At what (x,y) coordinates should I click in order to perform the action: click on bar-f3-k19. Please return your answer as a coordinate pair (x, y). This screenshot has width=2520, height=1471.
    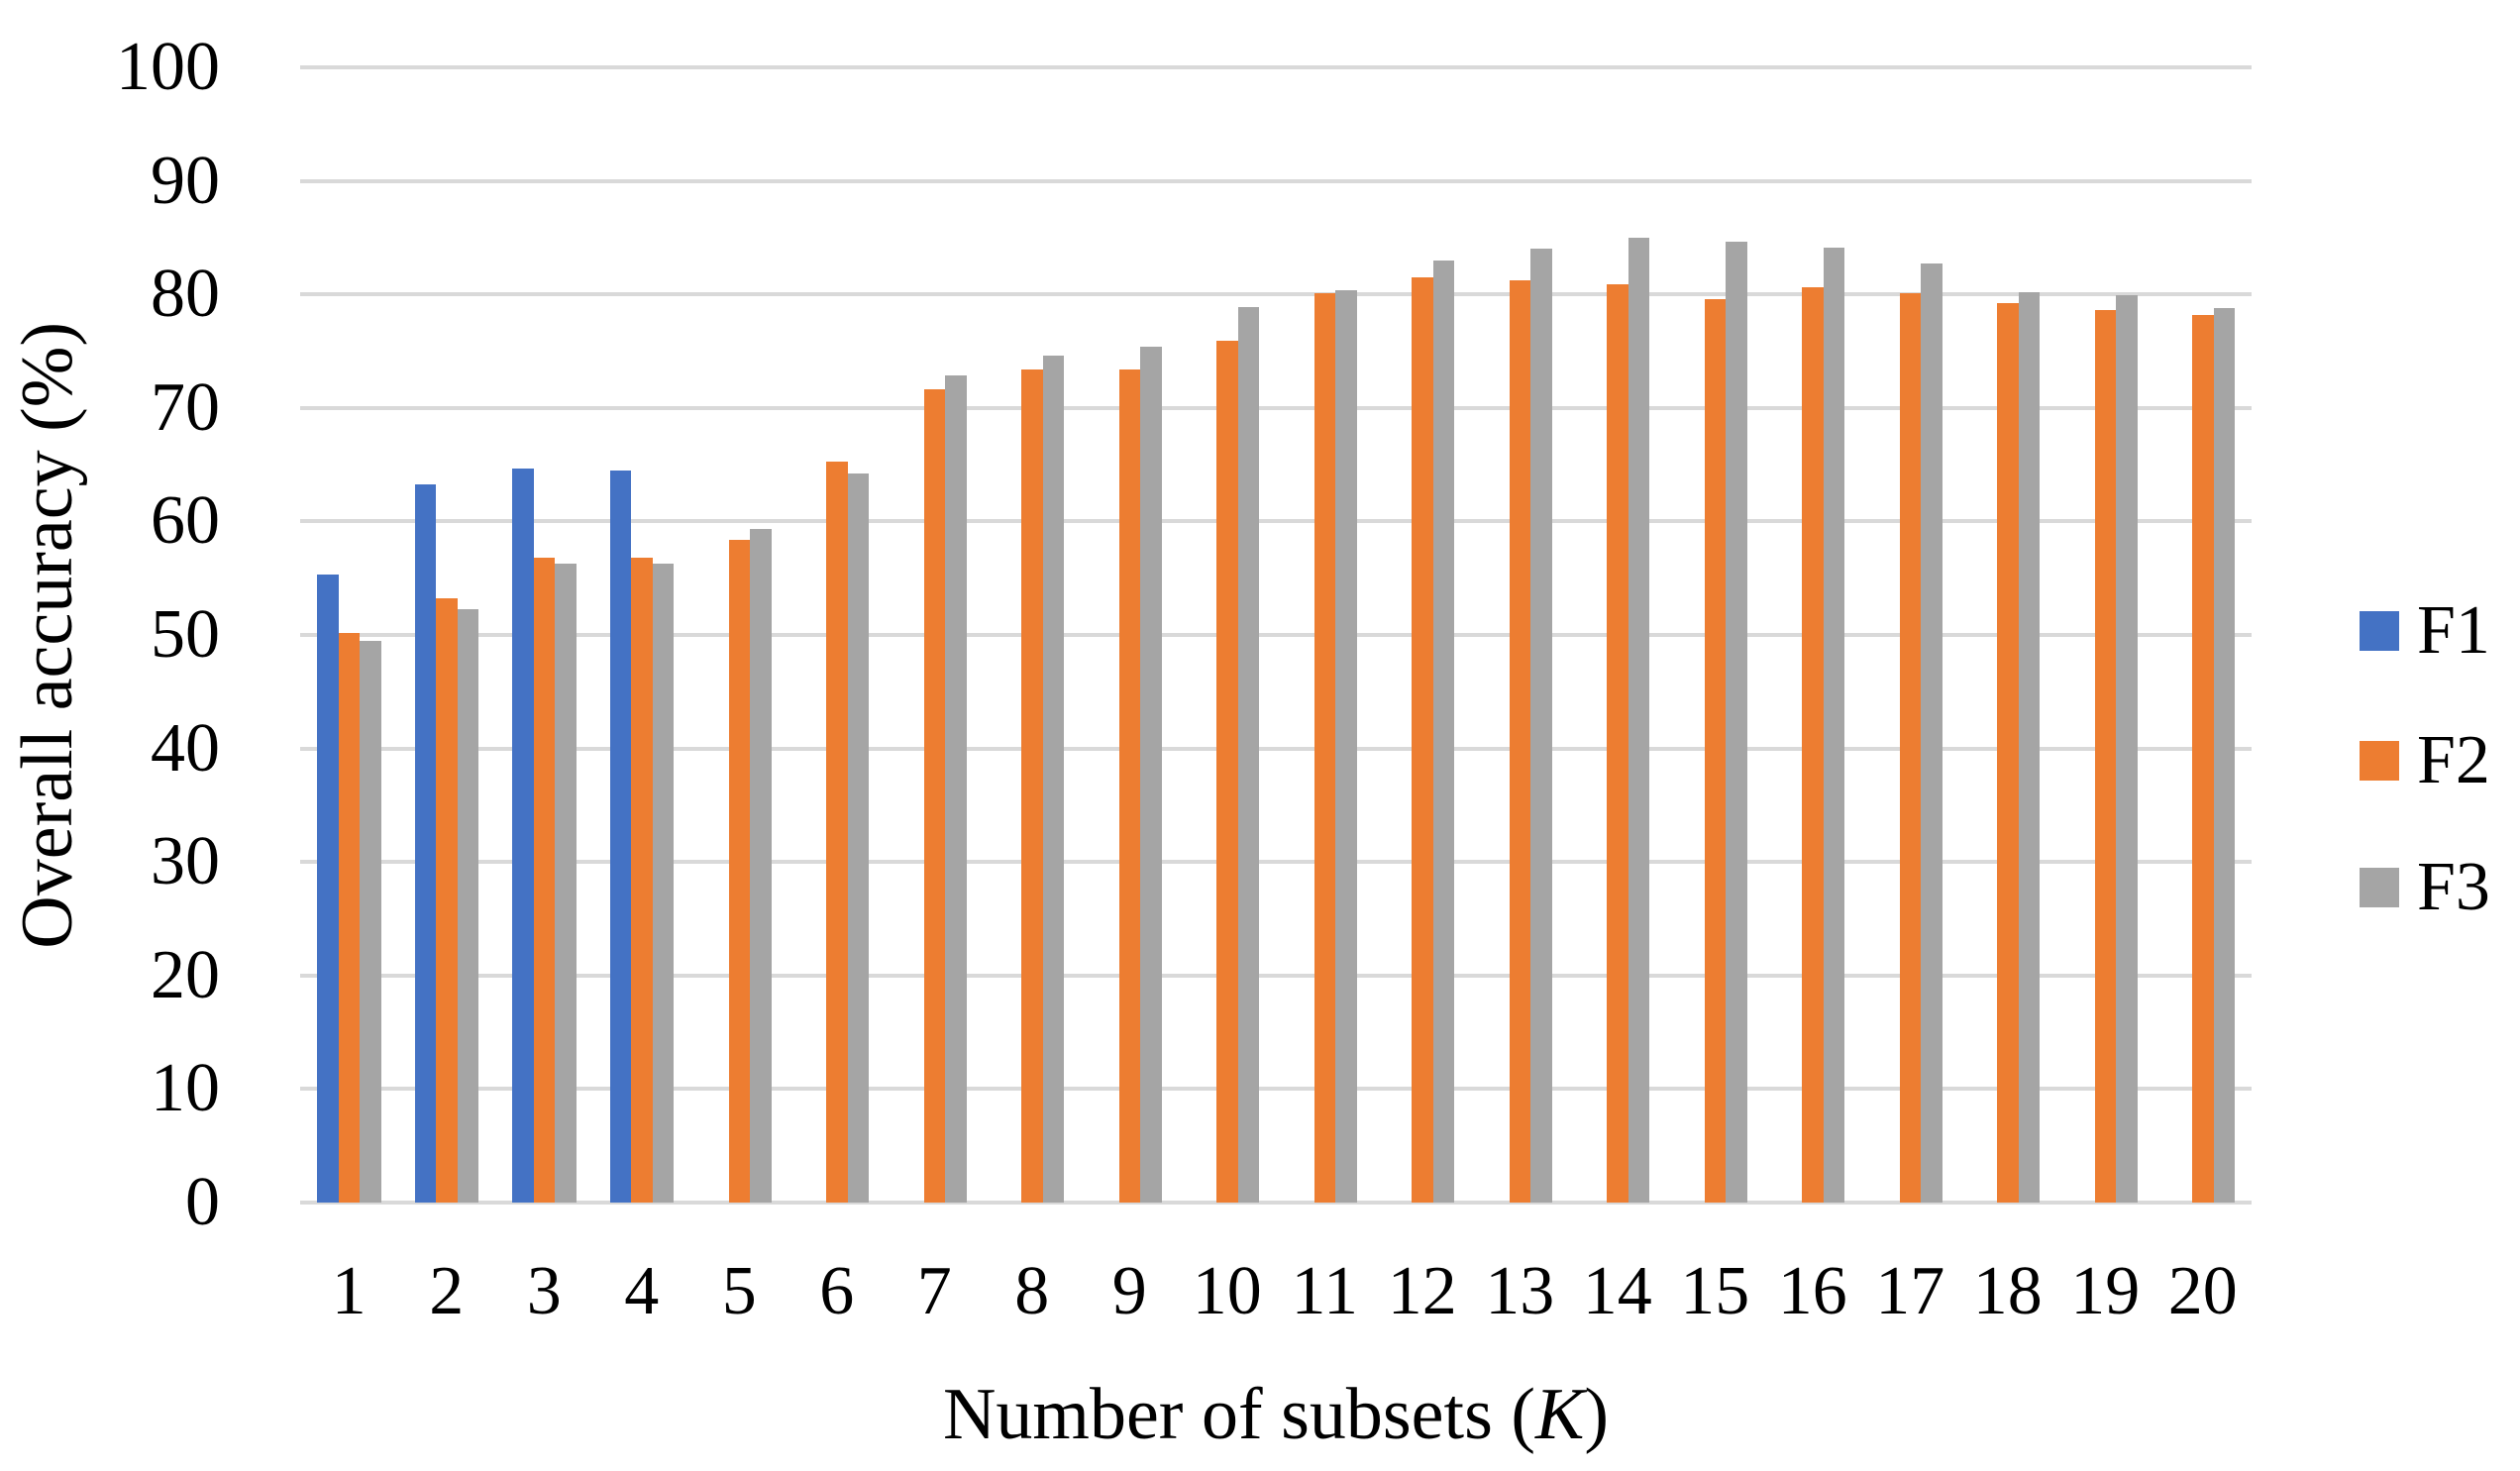
    Looking at the image, I should click on (2127, 749).